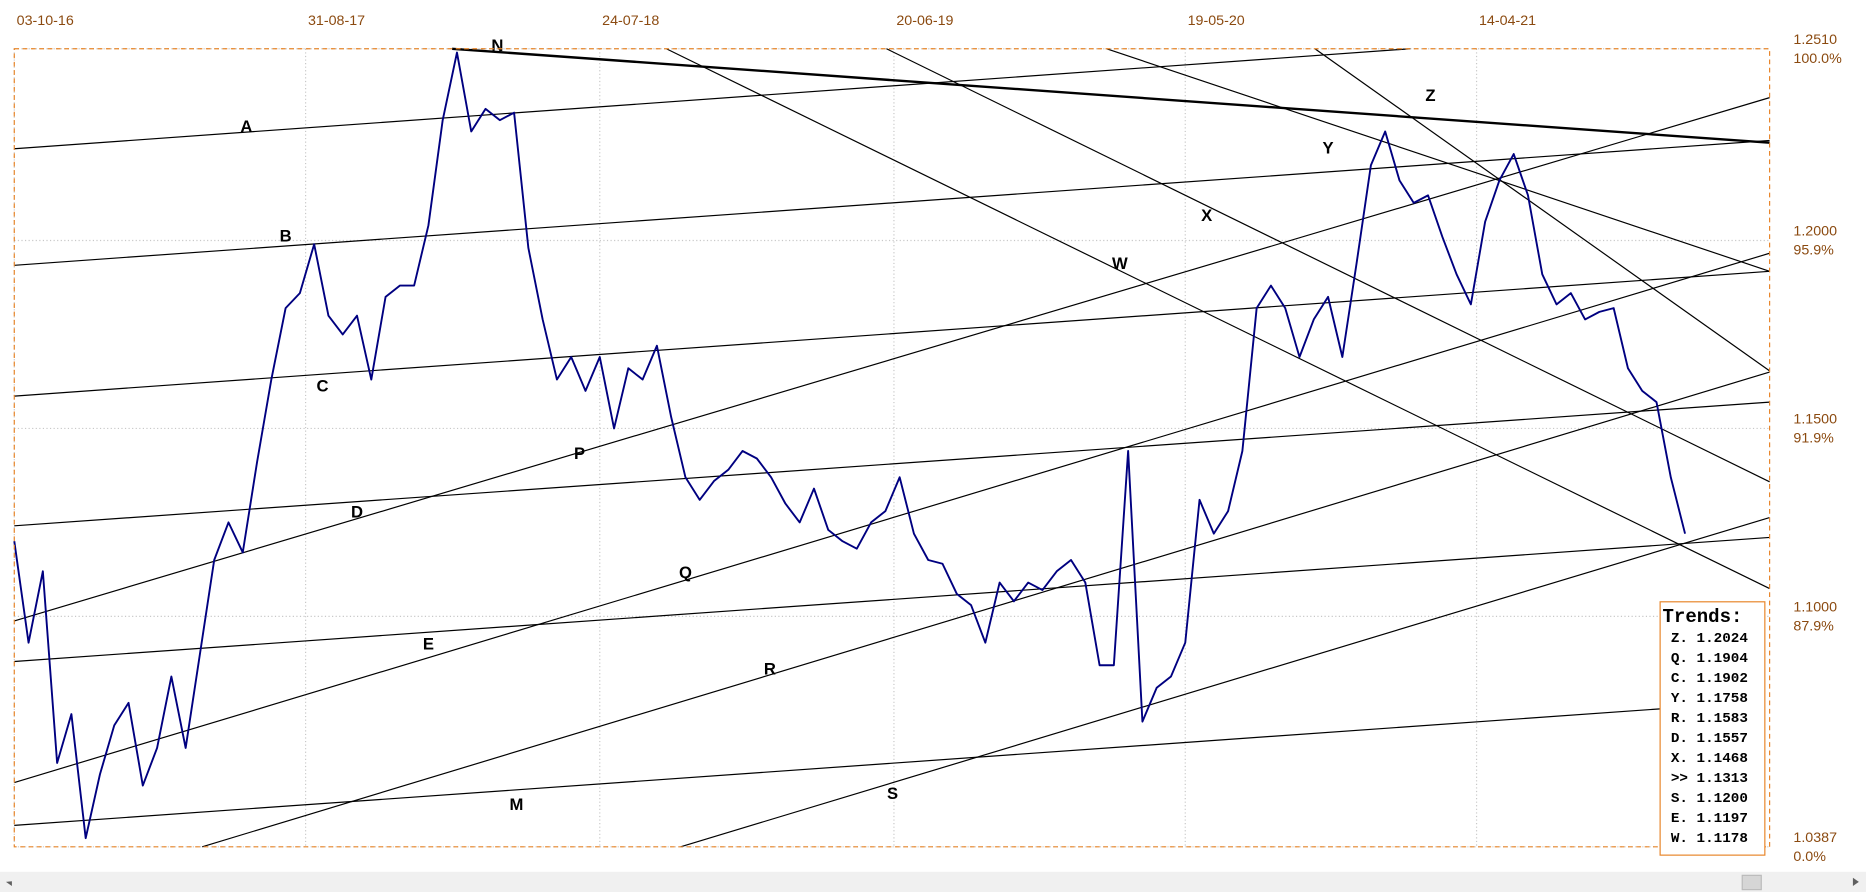  Describe the element at coordinates (45, 21) in the screenshot. I see `x-tick-label: 03-10-16` at that location.